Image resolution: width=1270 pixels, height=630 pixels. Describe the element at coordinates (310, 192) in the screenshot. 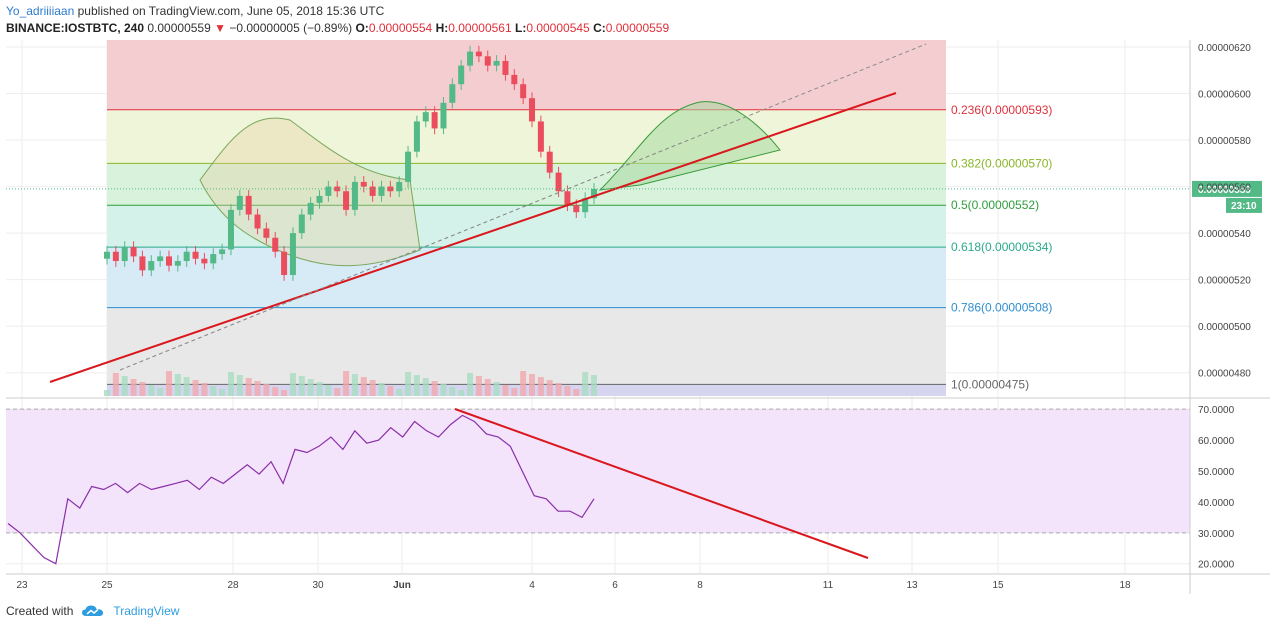

I see `cloud-past` at that location.